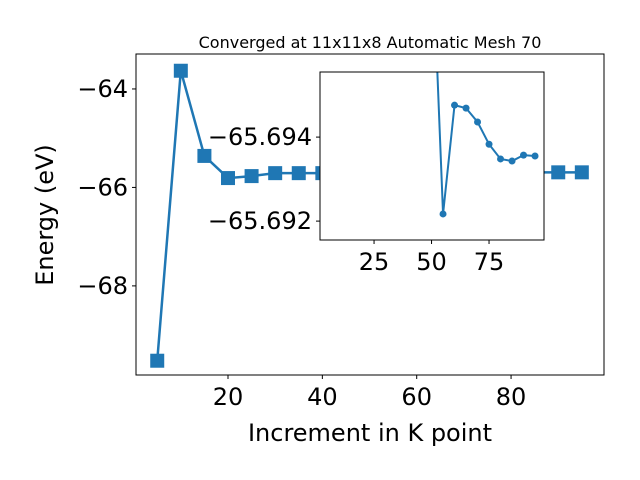  I want to click on x-tick-label: 75, so click(489, 262).